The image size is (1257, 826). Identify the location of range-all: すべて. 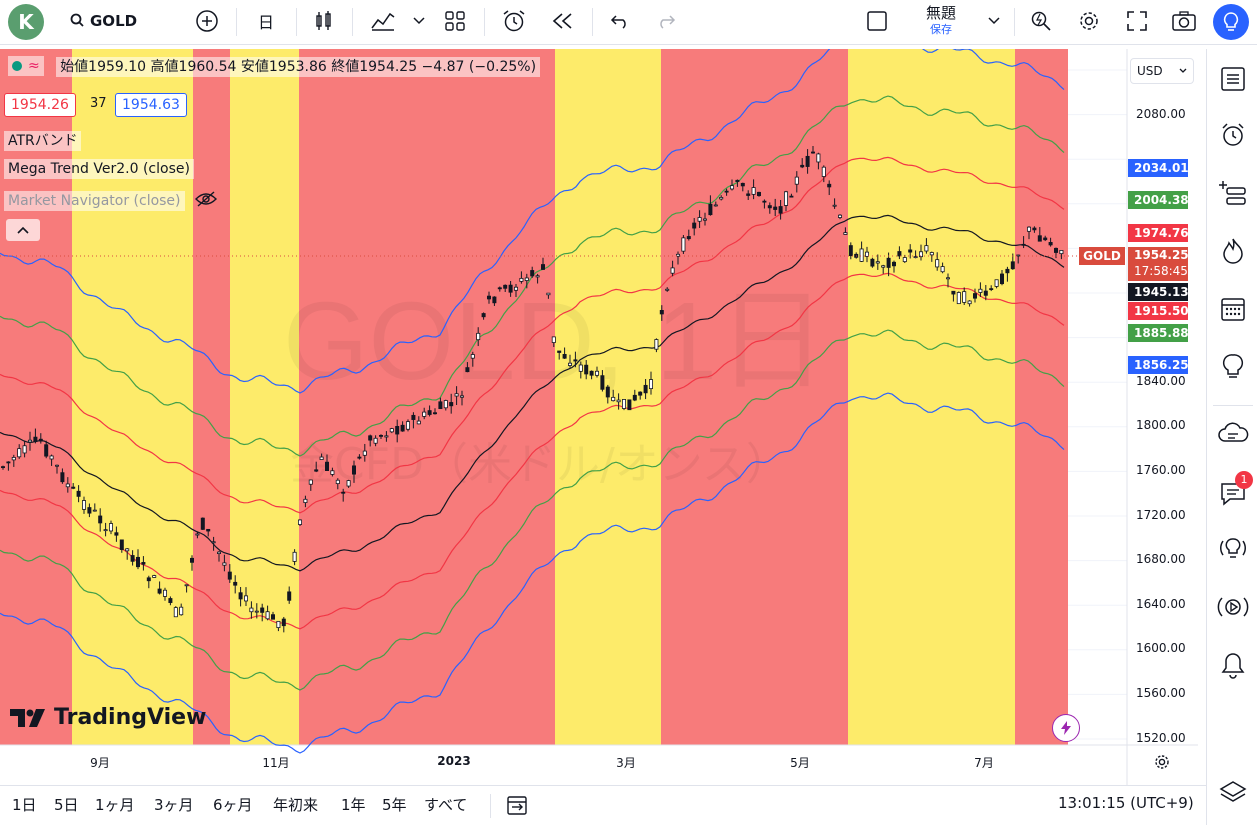
(446, 805).